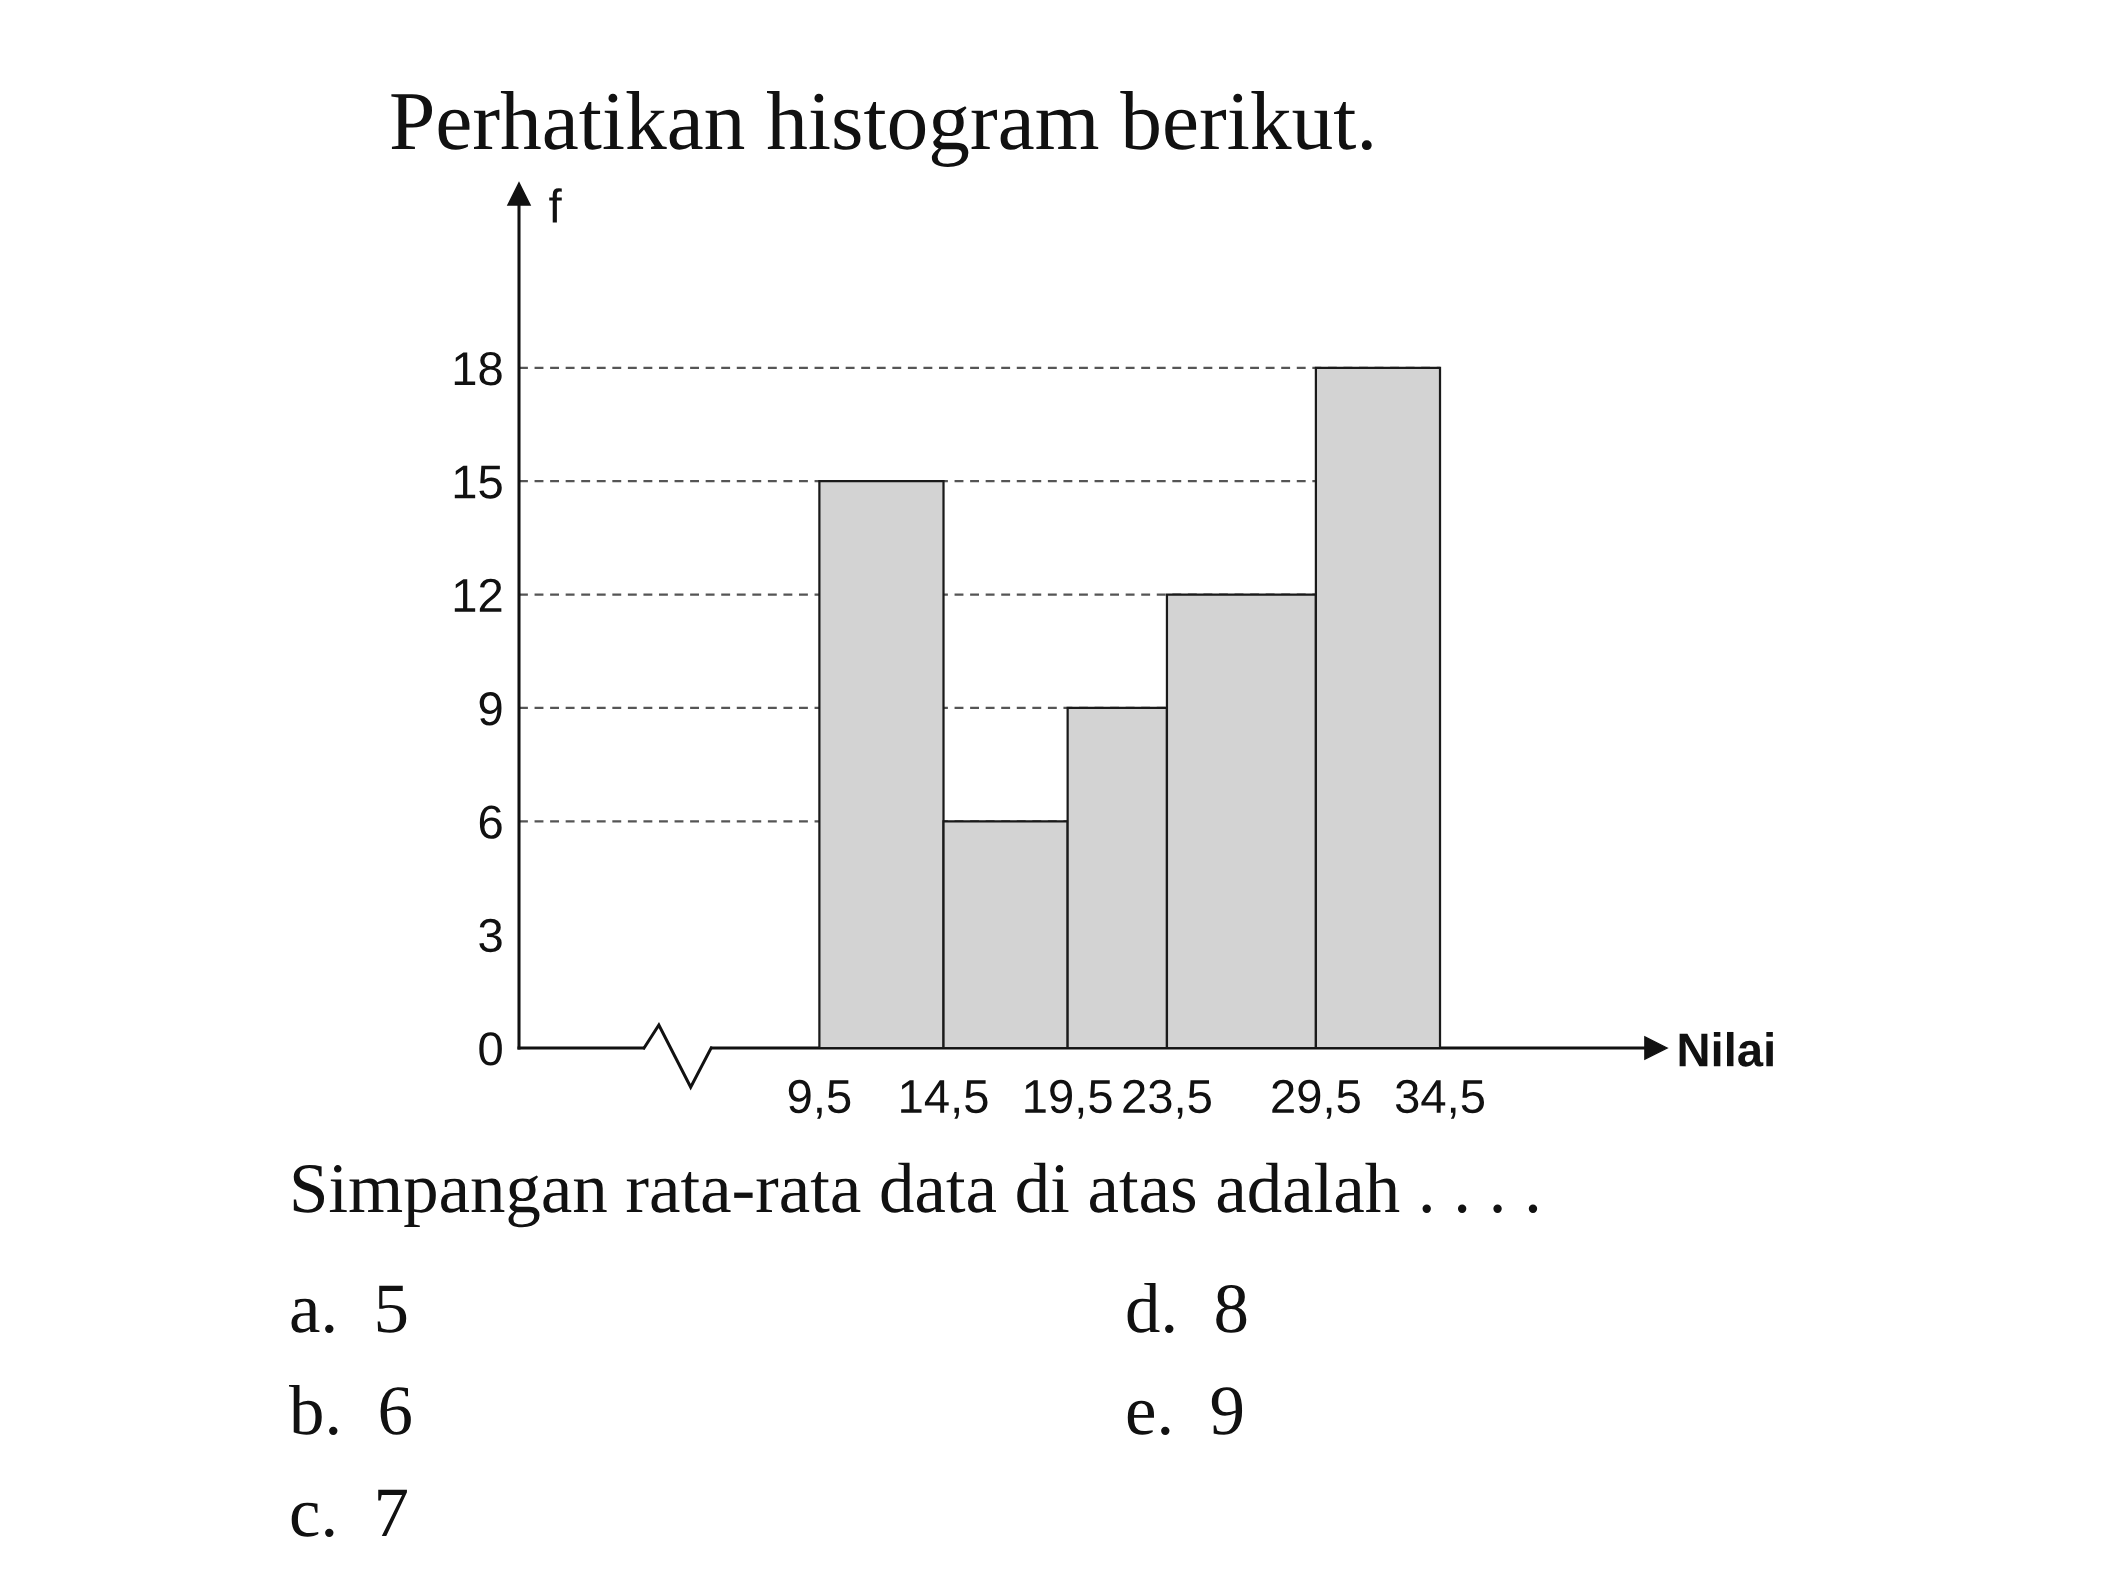 The height and width of the screenshot is (1587, 2125). What do you see at coordinates (819, 1099) in the screenshot?
I see `x-tick-label: 9,5` at bounding box center [819, 1099].